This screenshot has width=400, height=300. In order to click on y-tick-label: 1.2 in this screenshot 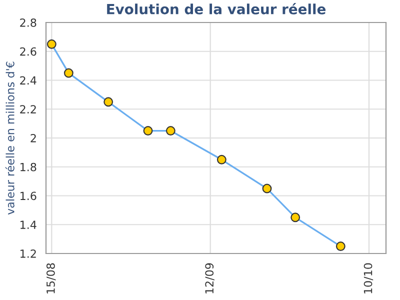, I will do `click(28, 253)`.